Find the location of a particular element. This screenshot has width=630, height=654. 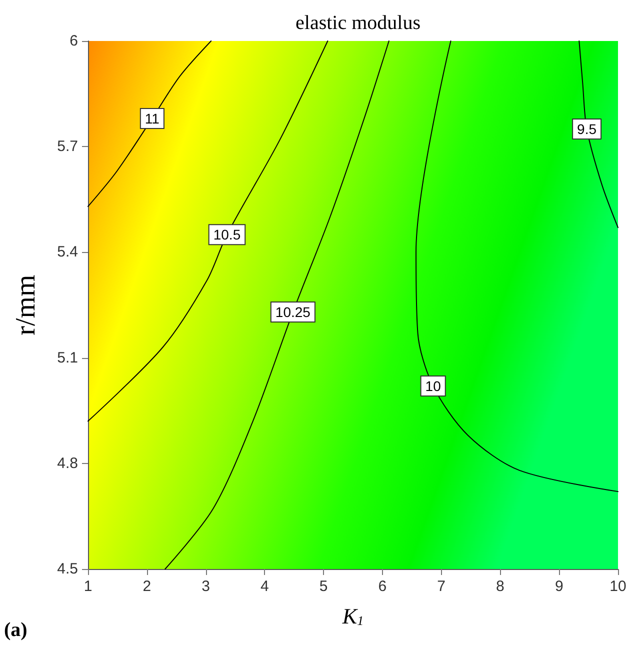

y-tick-label: 5.4 is located at coordinates (67, 252).